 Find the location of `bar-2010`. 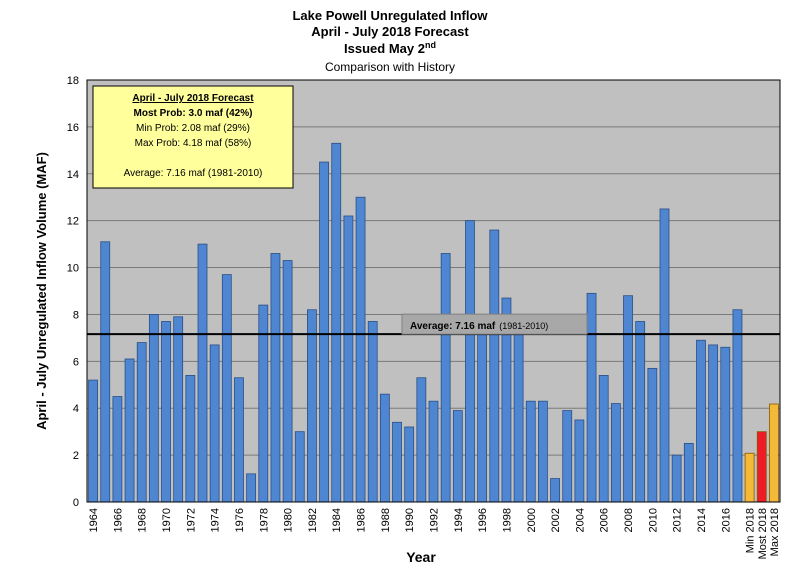

bar-2010 is located at coordinates (652, 435).